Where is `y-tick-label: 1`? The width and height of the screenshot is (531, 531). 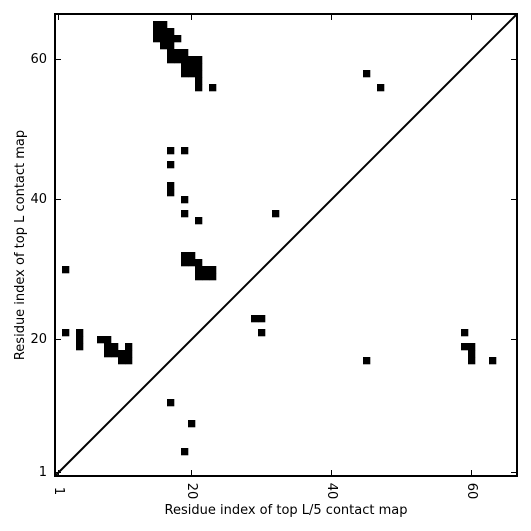
y-tick-label: 1 is located at coordinates (43, 472).